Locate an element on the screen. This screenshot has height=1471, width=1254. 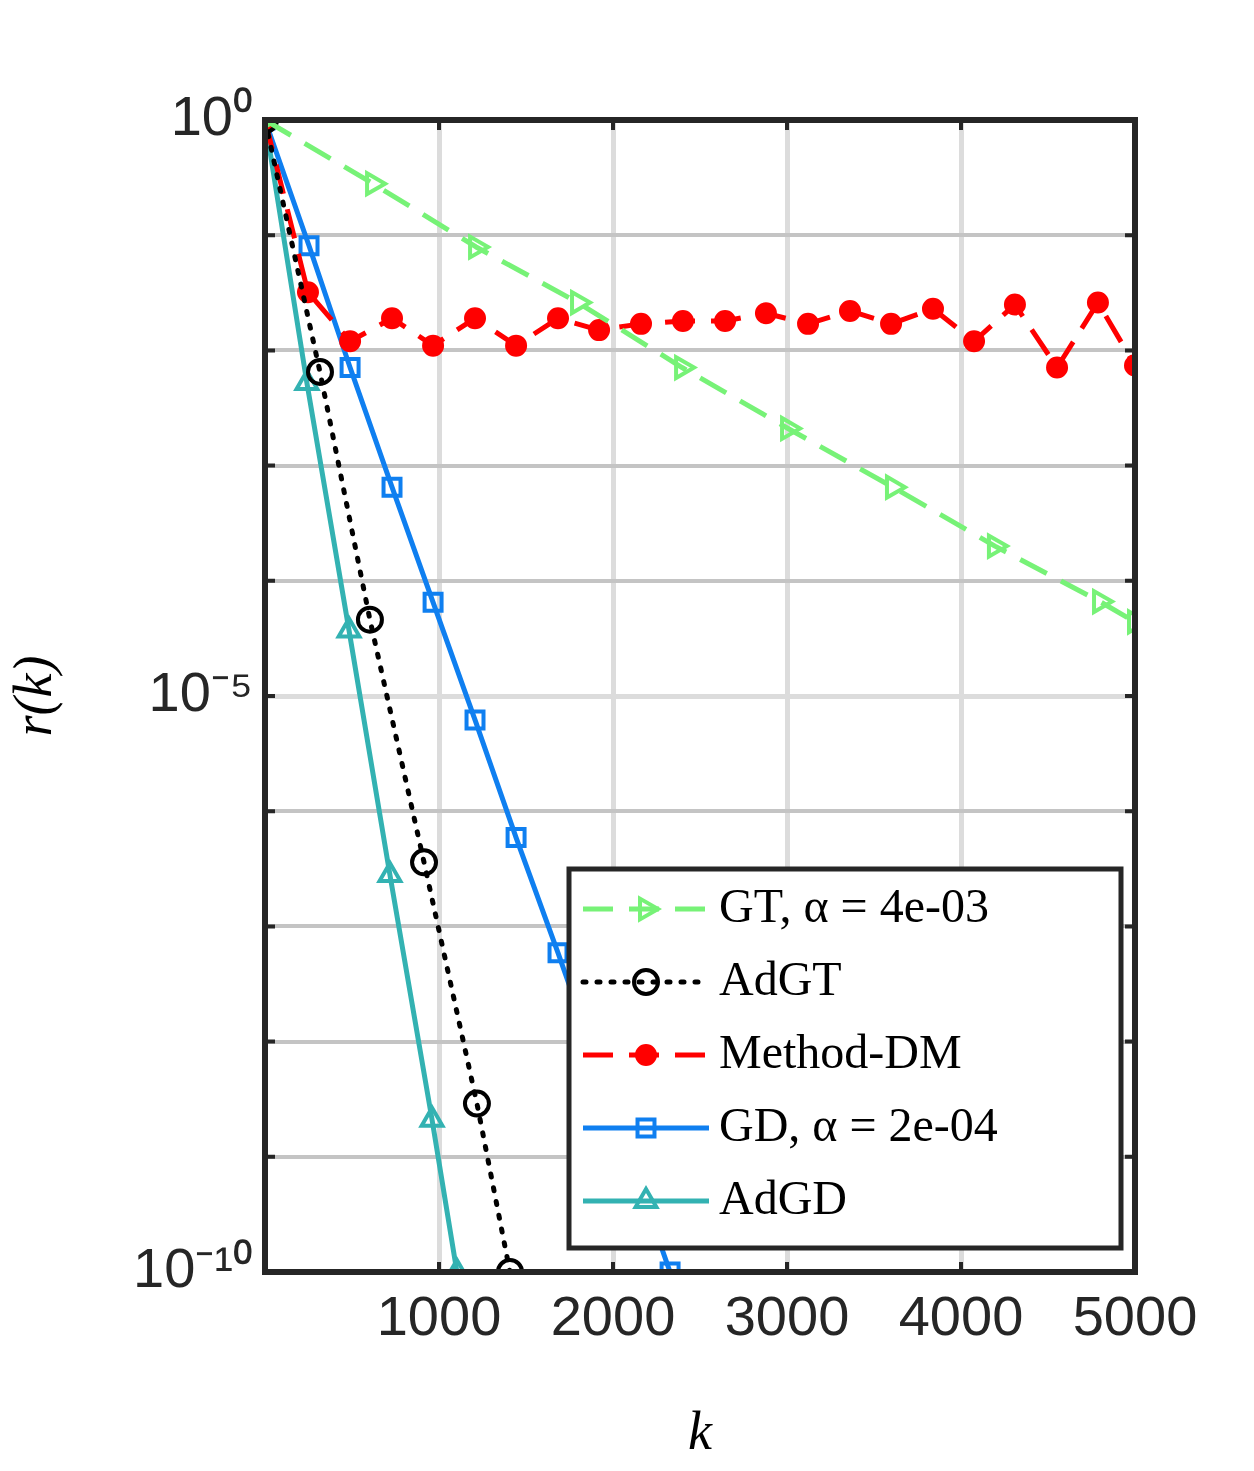
x-tick-label: 1000 is located at coordinates (439, 1316).